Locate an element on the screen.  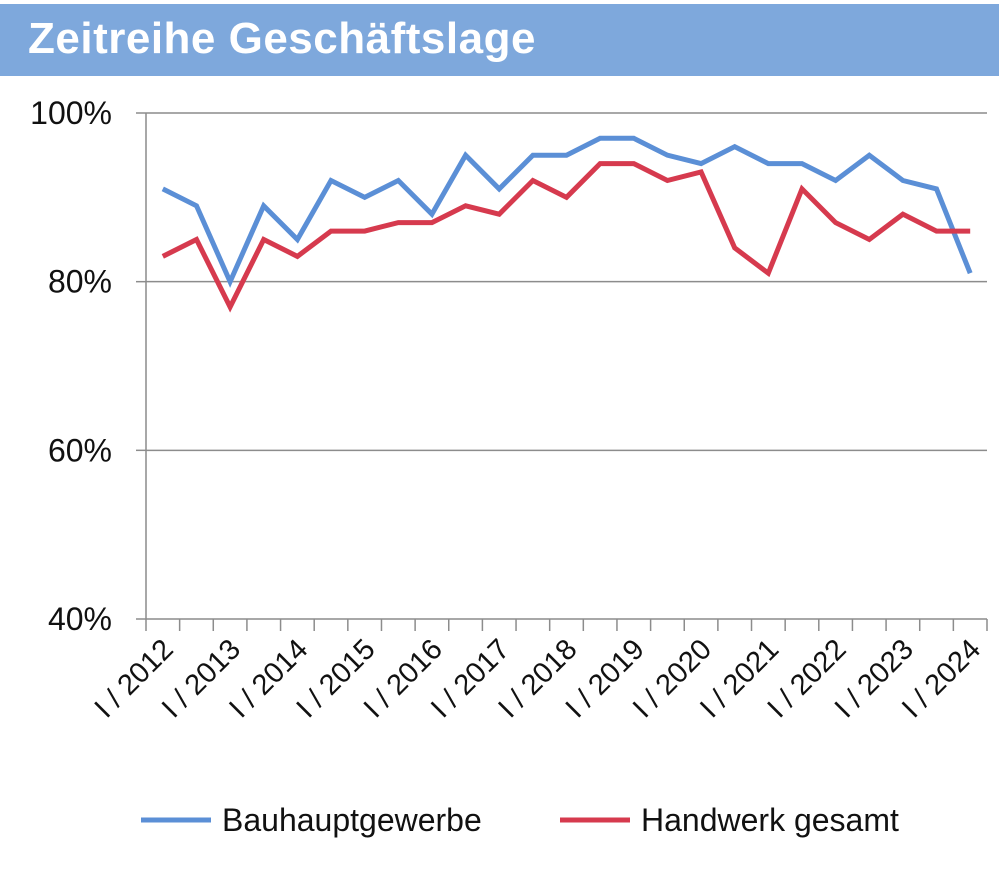
legend-label: Bauhauptgewerbe is located at coordinates (352, 820).